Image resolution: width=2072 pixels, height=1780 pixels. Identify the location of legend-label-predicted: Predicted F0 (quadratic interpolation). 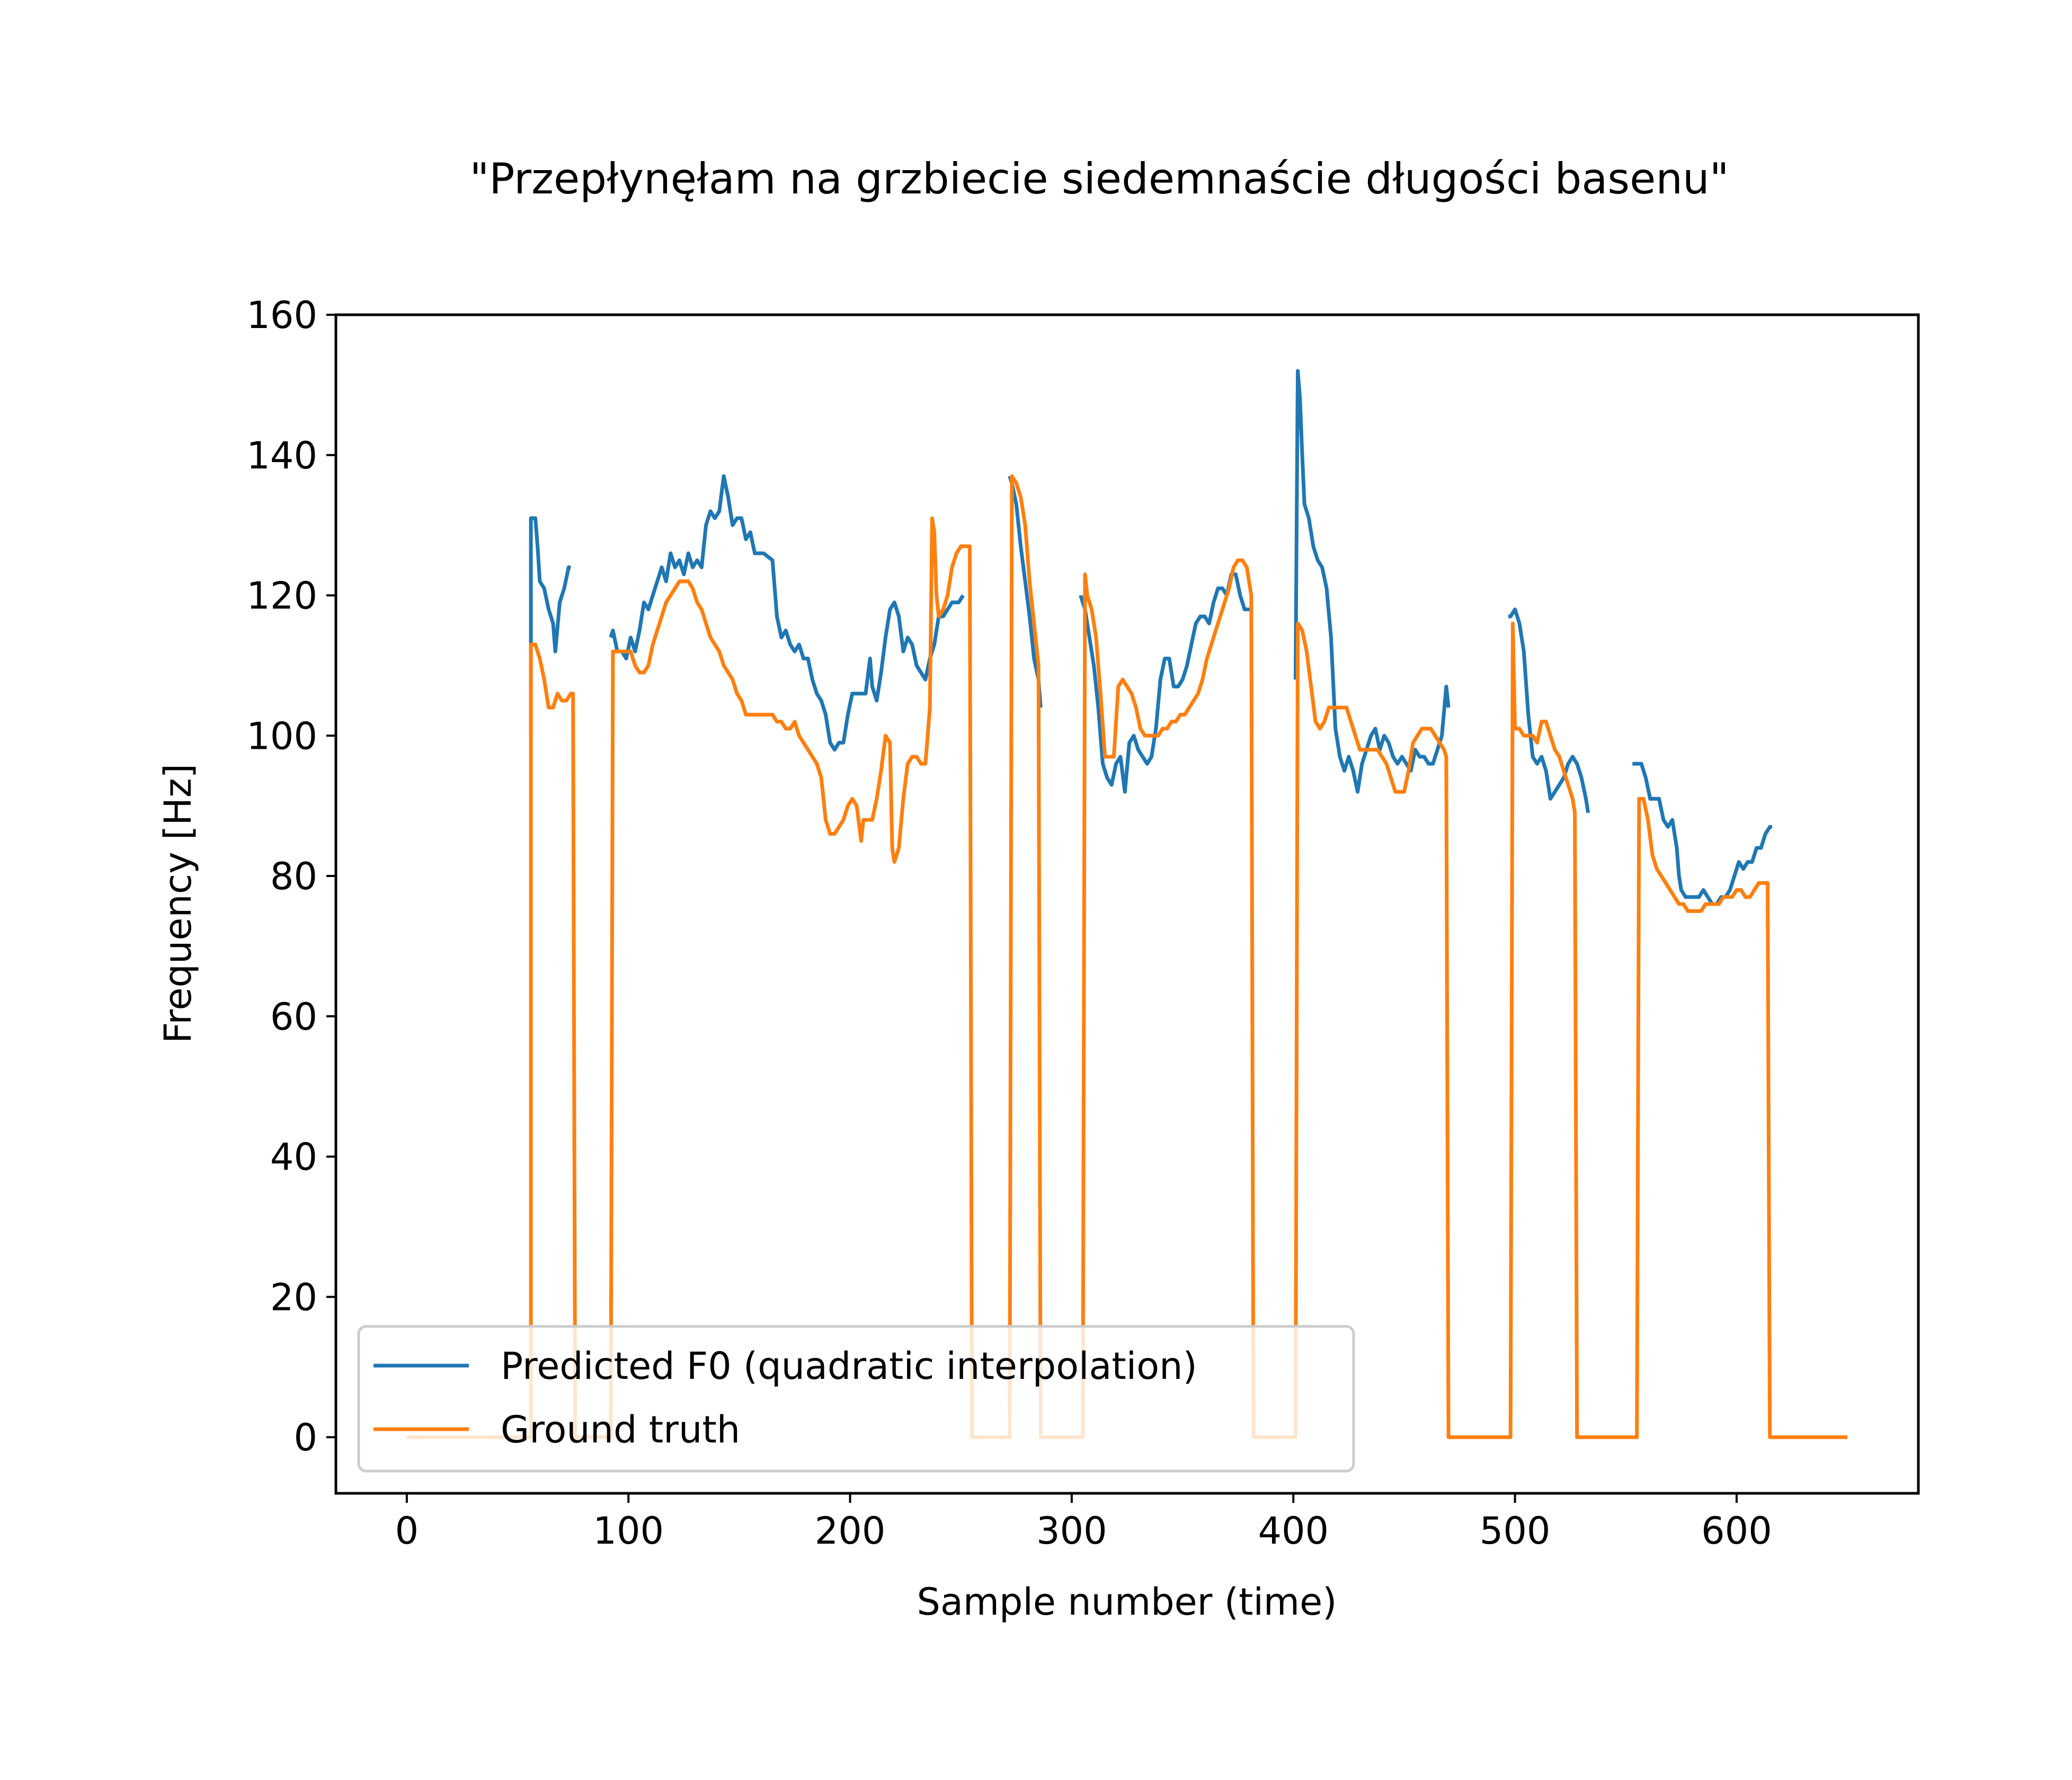
(849, 1366).